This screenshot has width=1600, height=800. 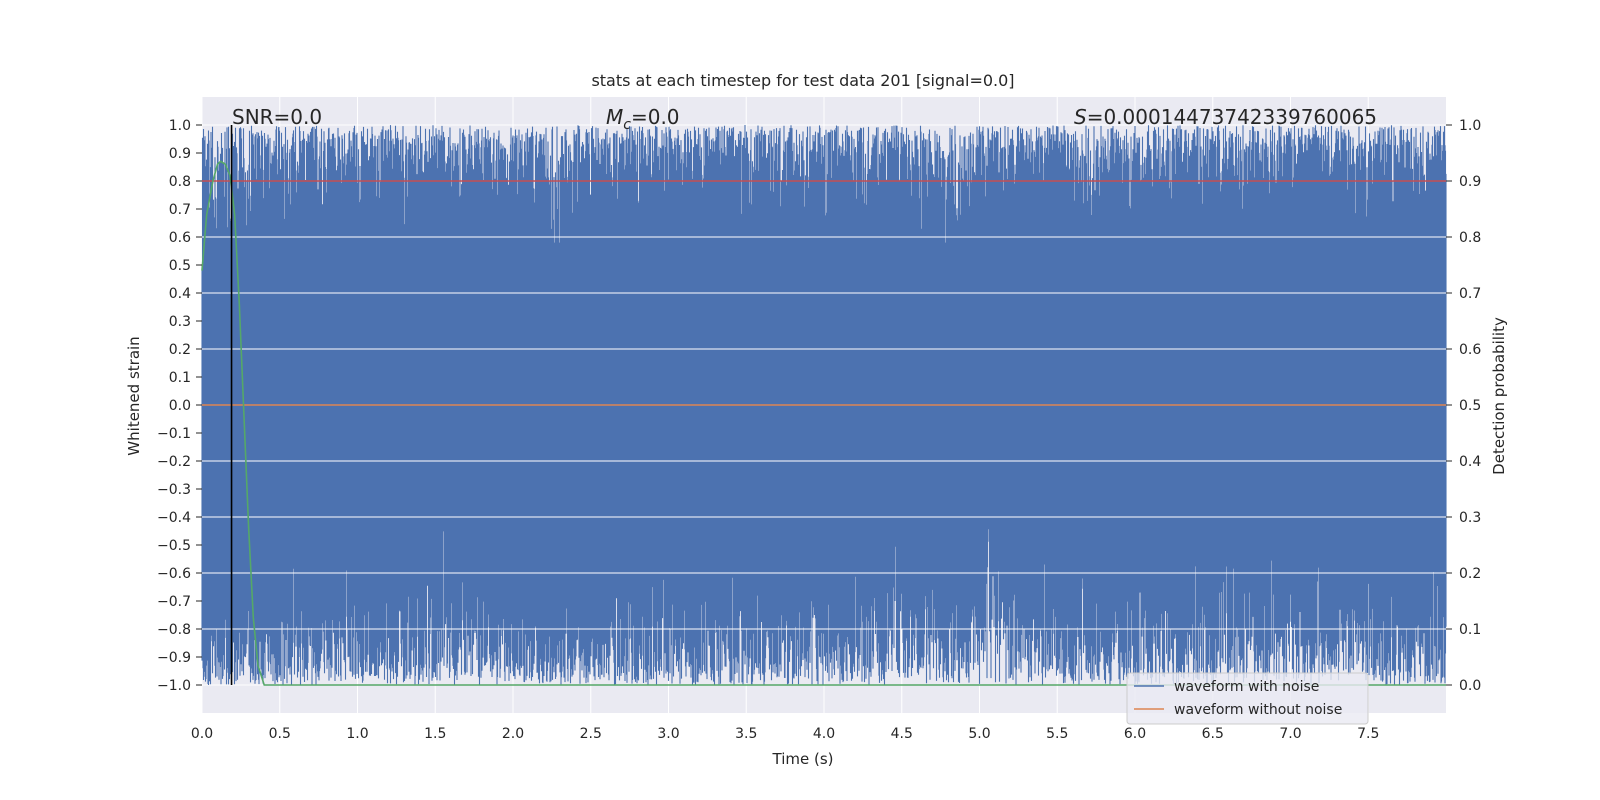 What do you see at coordinates (746, 734) in the screenshot?
I see `x-tick-label: 3.5` at bounding box center [746, 734].